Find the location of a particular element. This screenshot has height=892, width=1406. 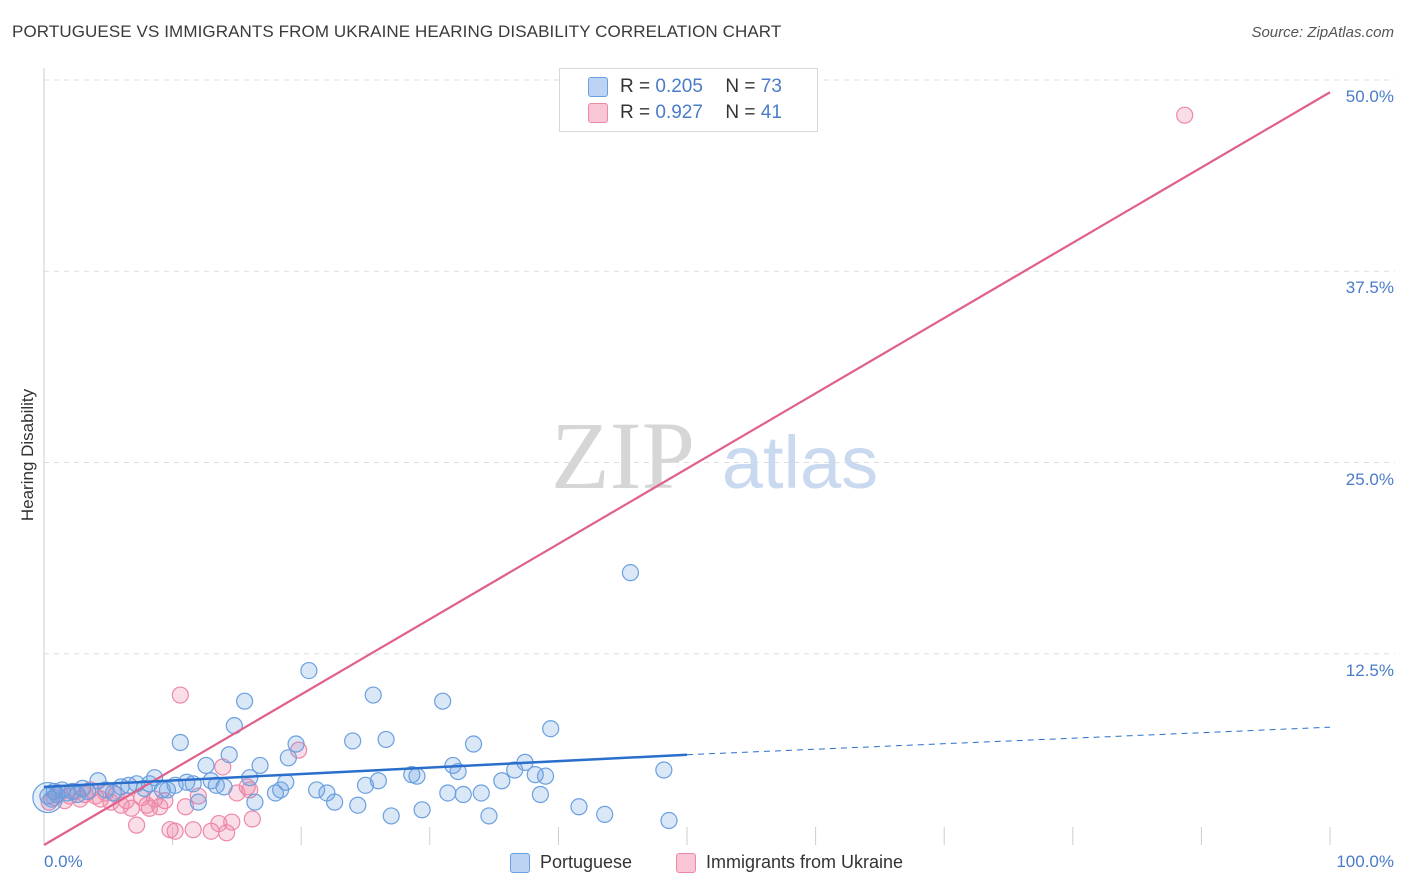

legend-r-value: 0.927 is located at coordinates (679, 112).